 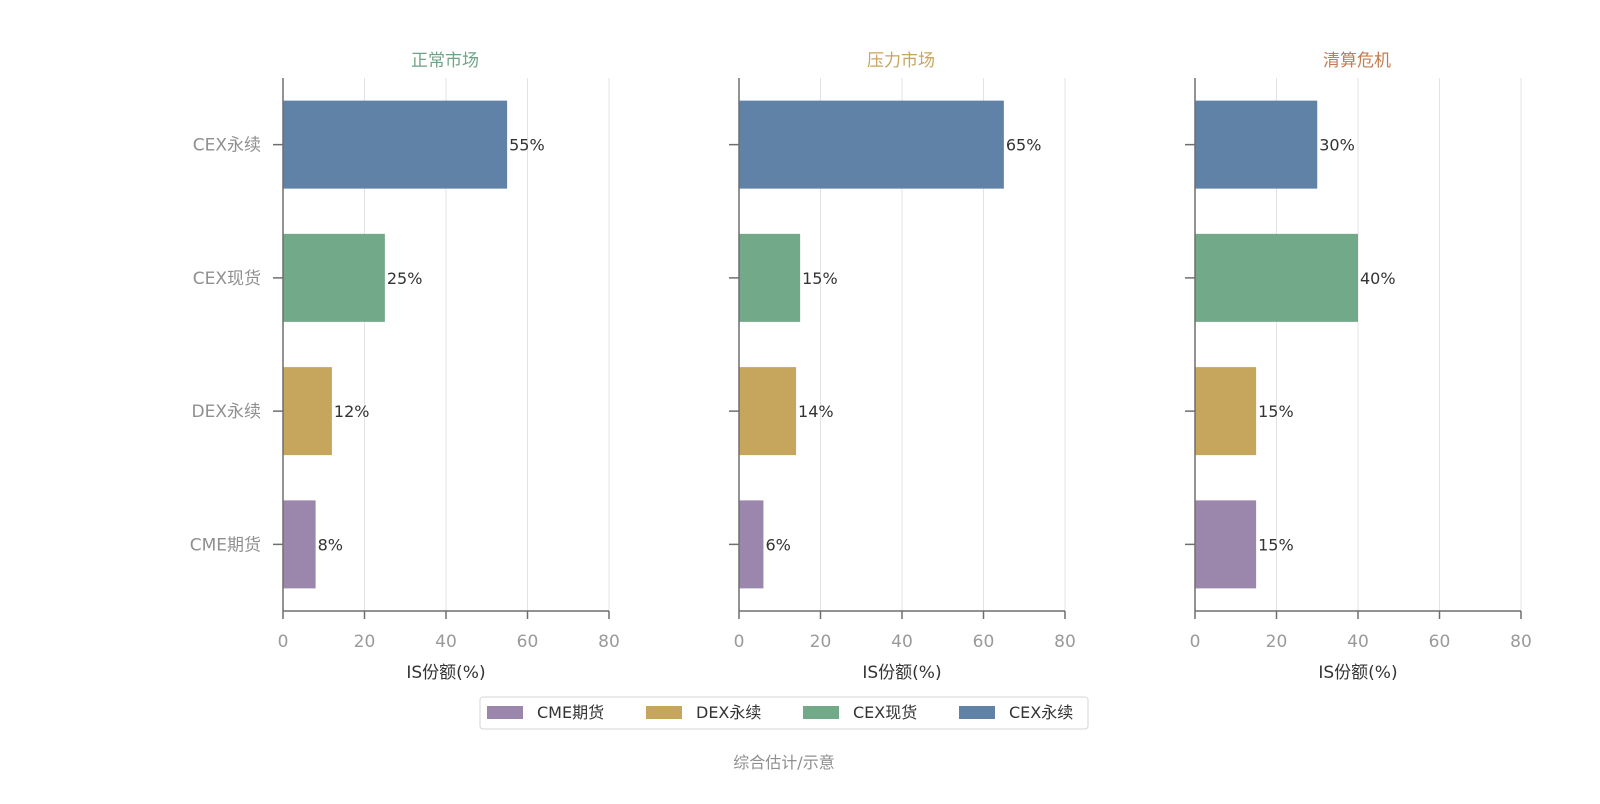 I want to click on data-label: 55%, so click(x=527, y=145).